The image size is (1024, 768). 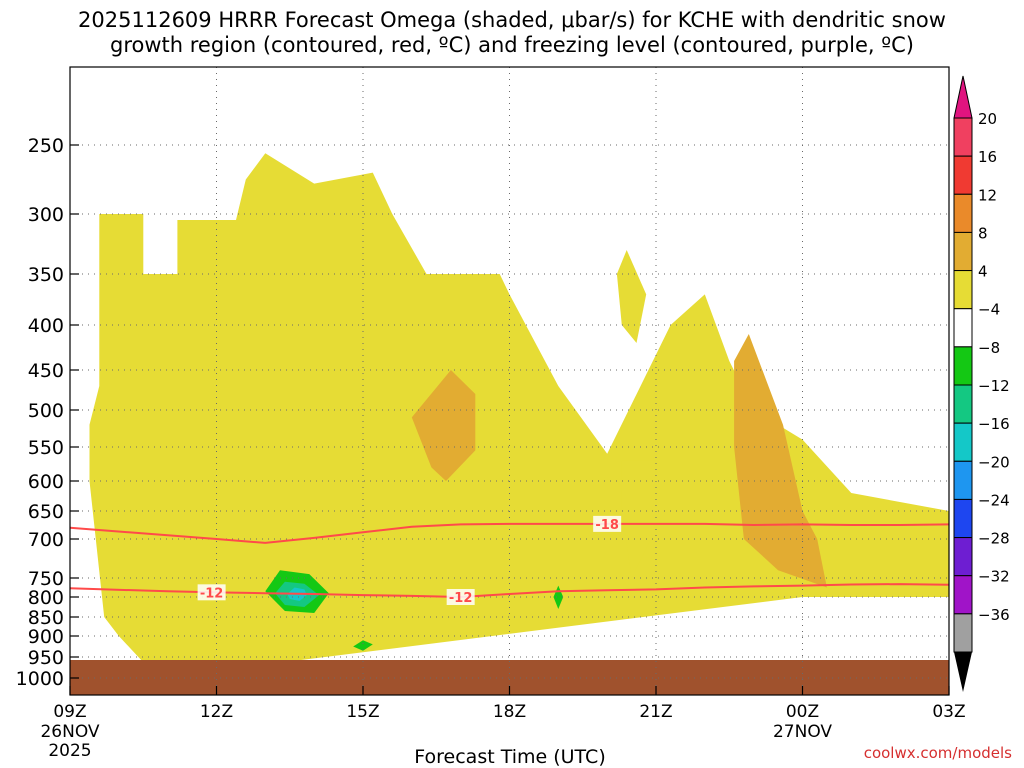 I want to click on colorbar-label-3: 8, so click(x=983, y=233).